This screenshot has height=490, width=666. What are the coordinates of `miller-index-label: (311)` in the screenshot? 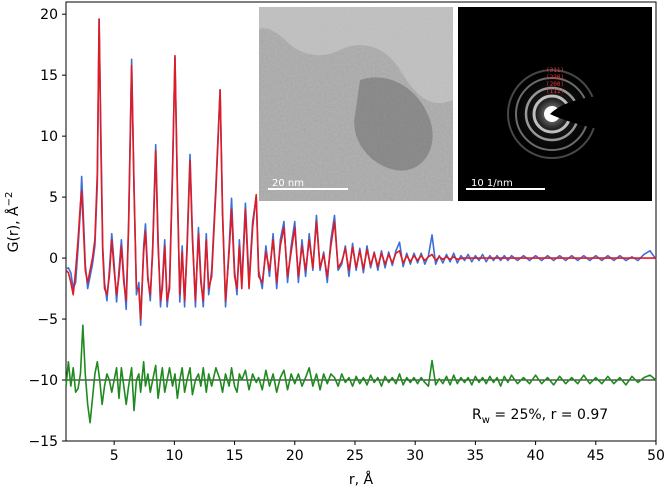 It's located at (555, 70).